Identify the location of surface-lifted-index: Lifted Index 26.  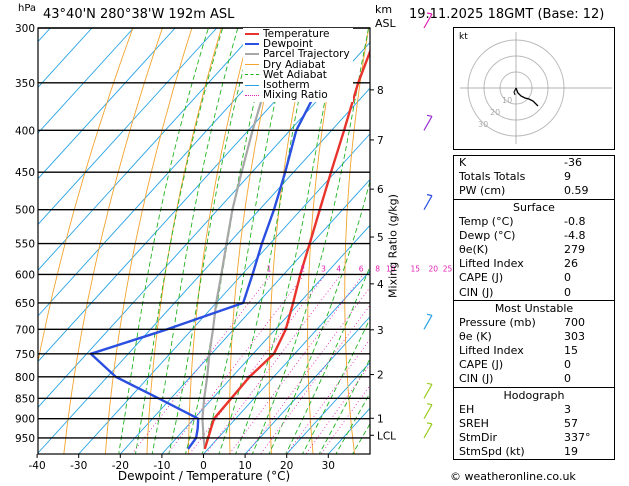
(518, 264).